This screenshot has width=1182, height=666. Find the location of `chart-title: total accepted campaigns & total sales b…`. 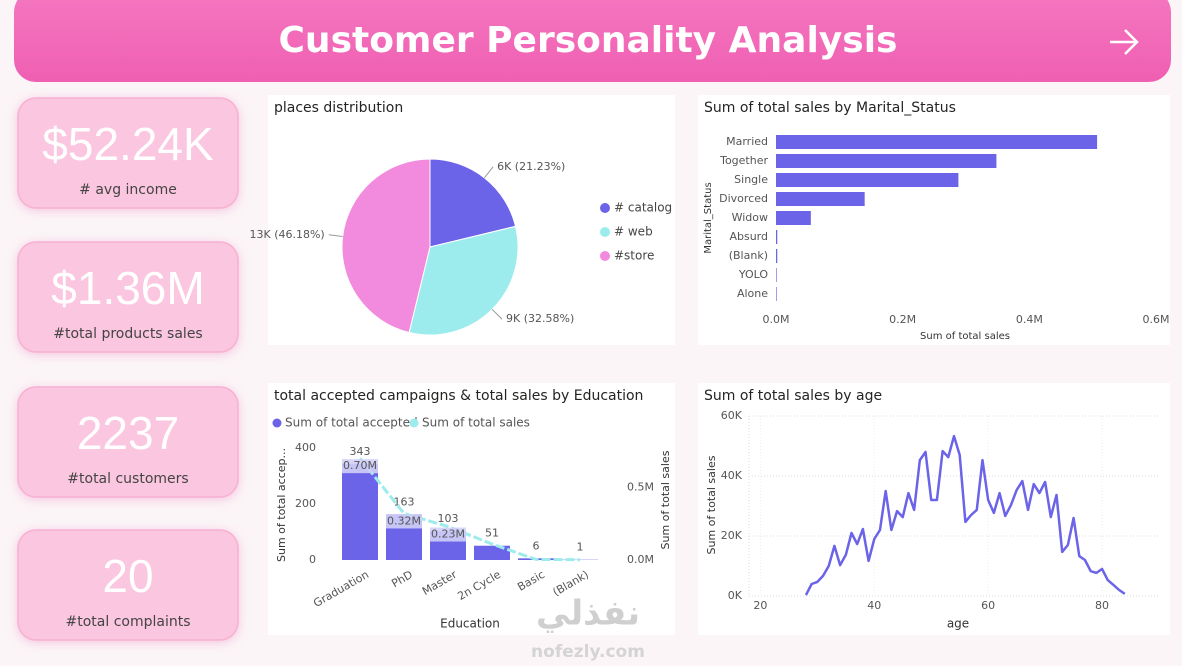

chart-title: total accepted campaigns & total sales b… is located at coordinates (458, 396).